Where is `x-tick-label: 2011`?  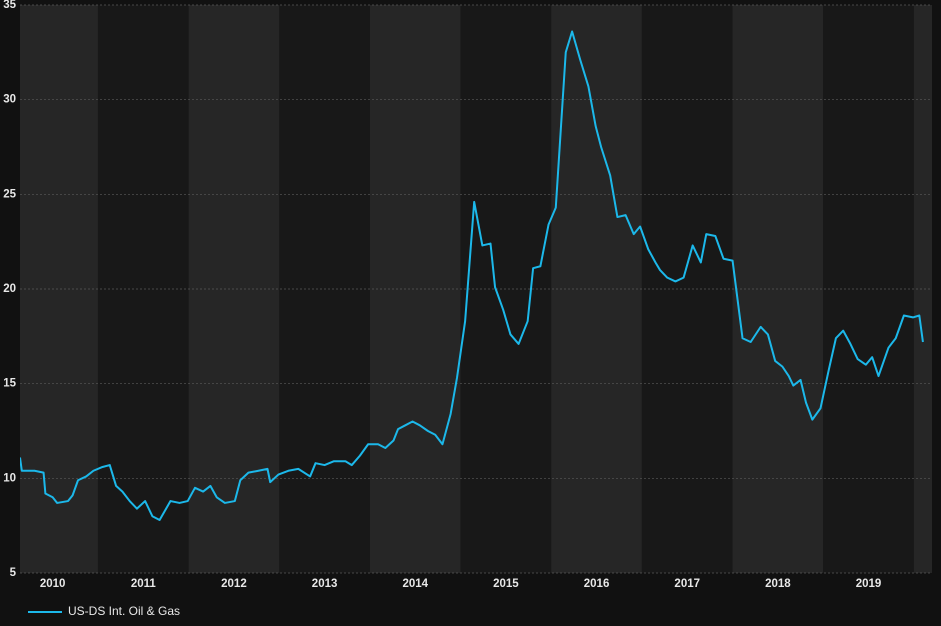 x-tick-label: 2011 is located at coordinates (144, 584).